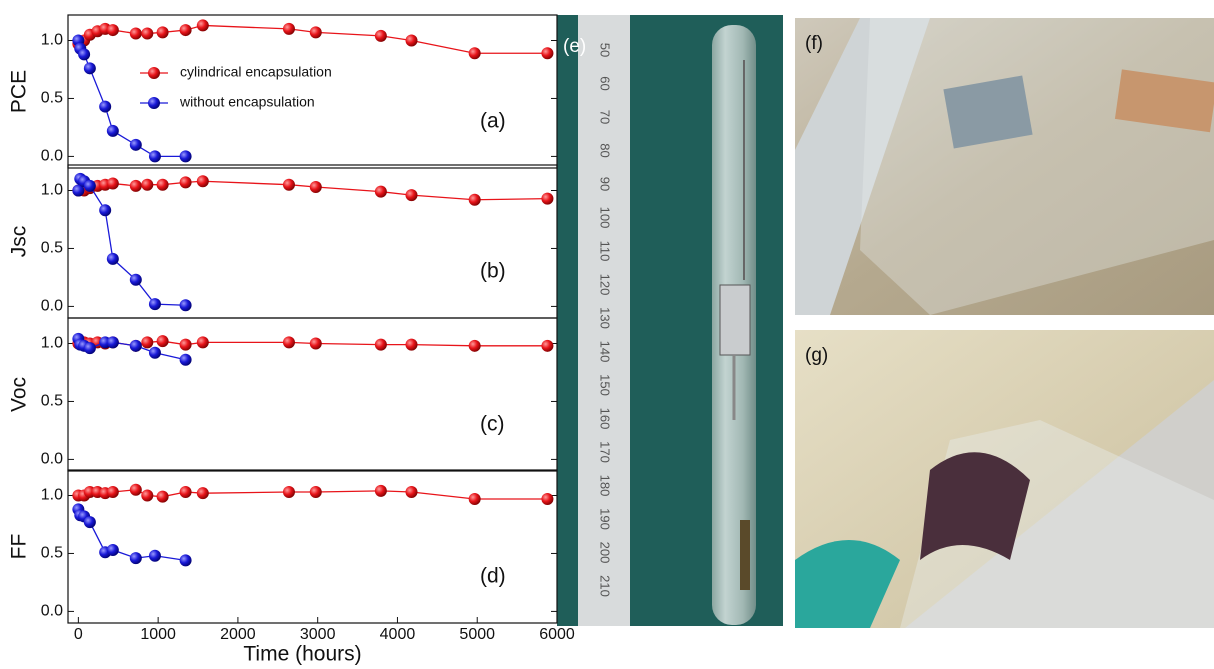  I want to click on y-axis-label: Jsc, so click(19, 242).